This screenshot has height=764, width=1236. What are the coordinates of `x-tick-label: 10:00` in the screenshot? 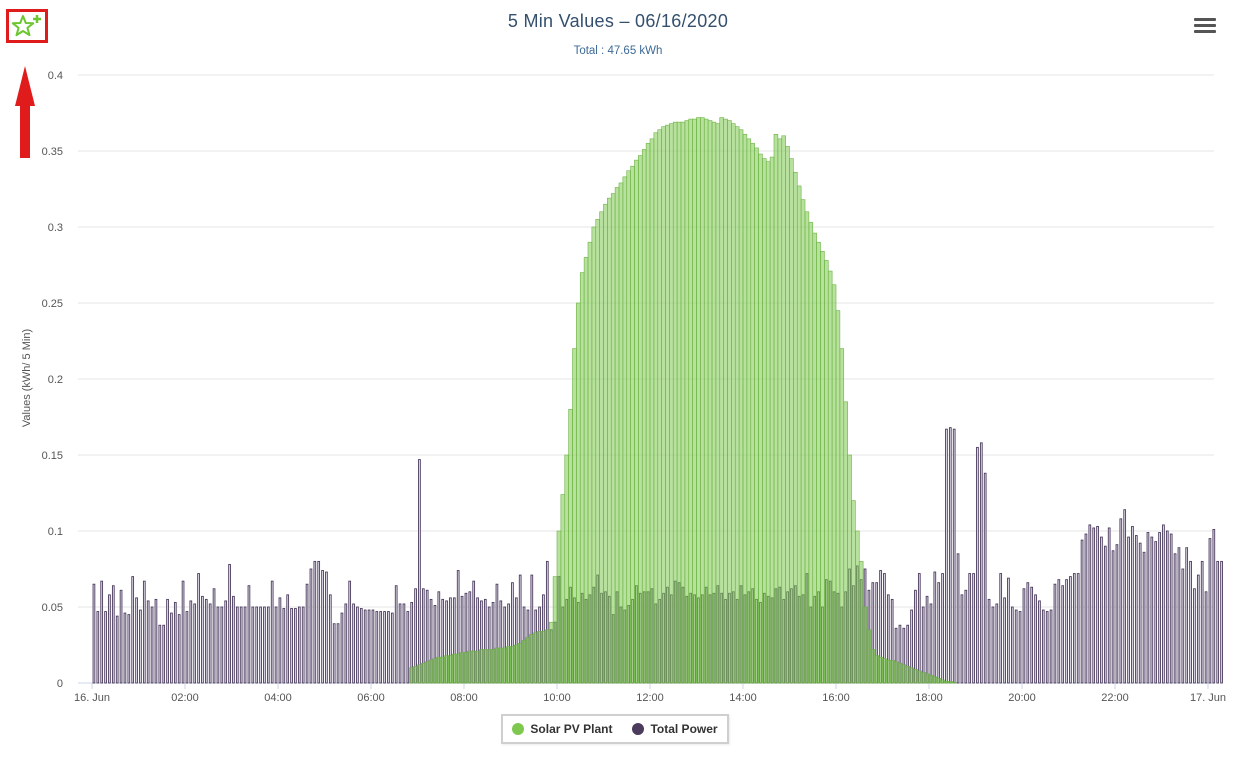 It's located at (557, 698).